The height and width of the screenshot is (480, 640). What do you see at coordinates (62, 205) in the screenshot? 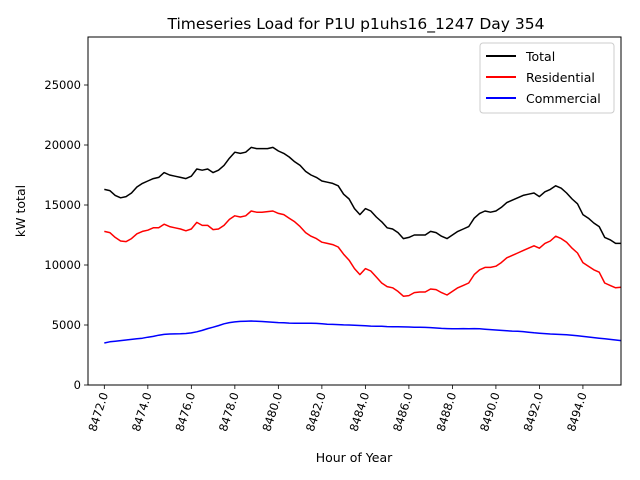
I see `y-tick-label: 15000` at bounding box center [62, 205].